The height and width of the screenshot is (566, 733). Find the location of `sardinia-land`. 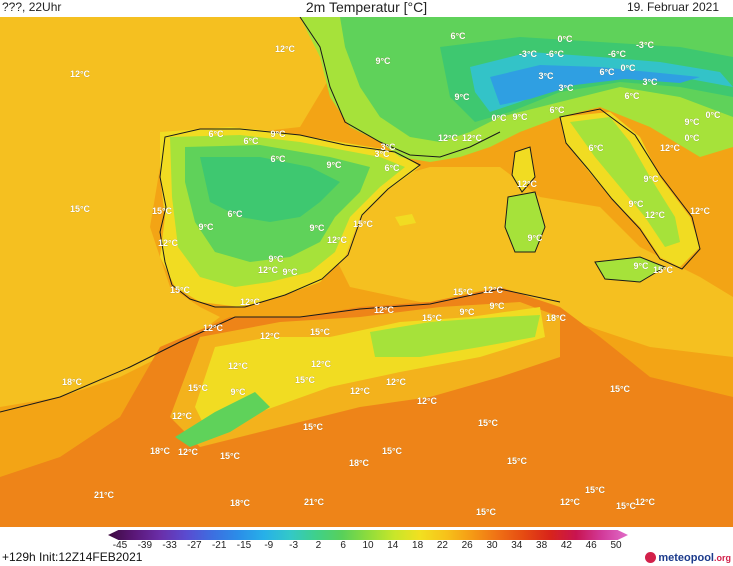

sardinia-land is located at coordinates (525, 222).